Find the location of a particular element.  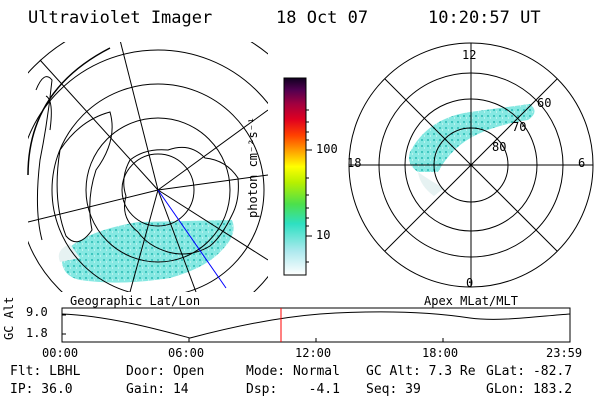

seq-status: Seq: 39 is located at coordinates (393, 389).